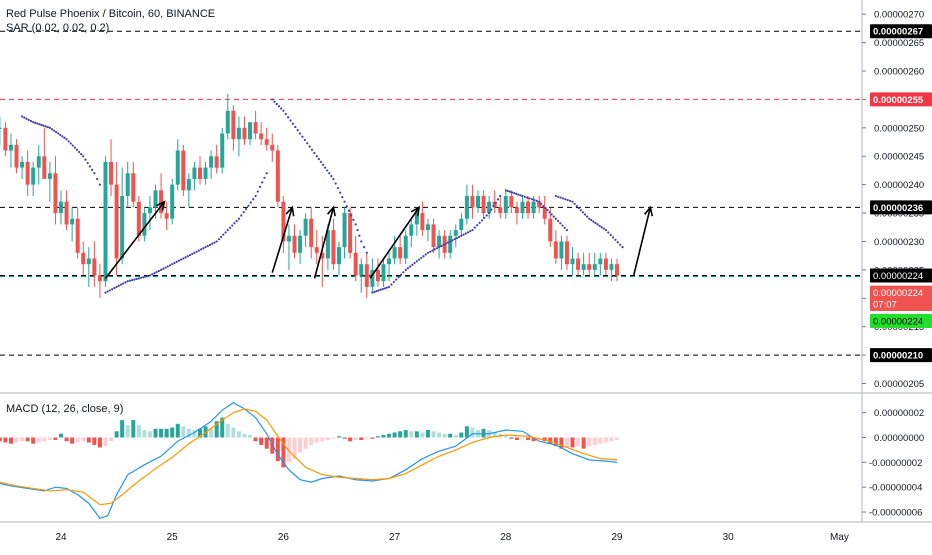  I want to click on price-badge, so click(901, 303).